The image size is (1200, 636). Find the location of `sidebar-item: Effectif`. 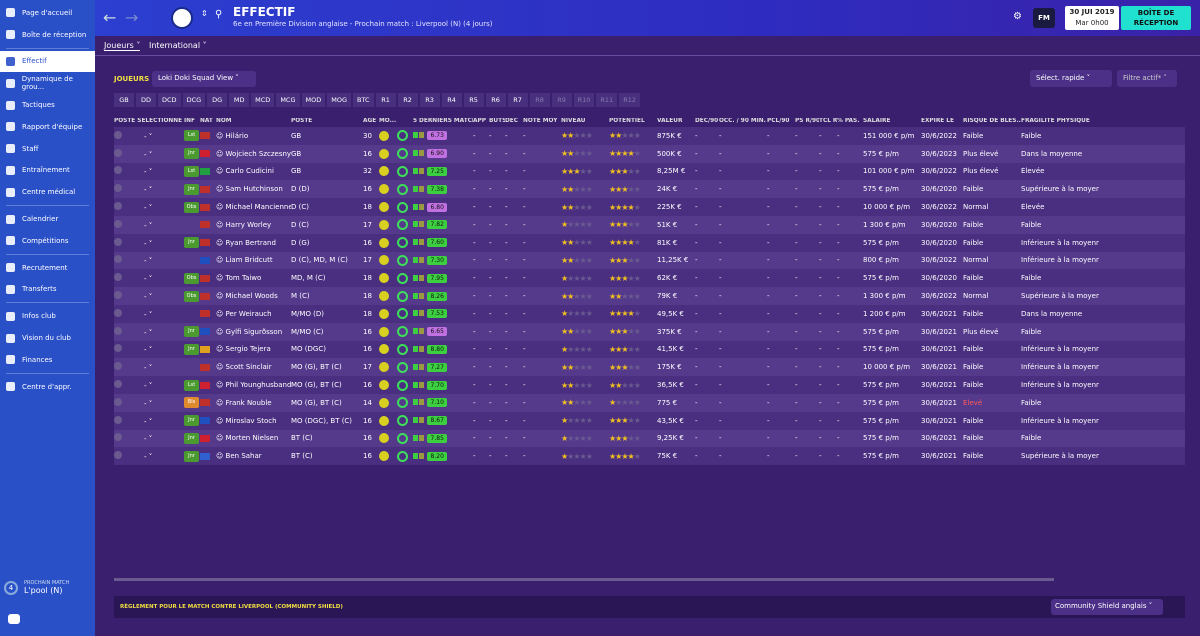

sidebar-item: Effectif is located at coordinates (47, 61).